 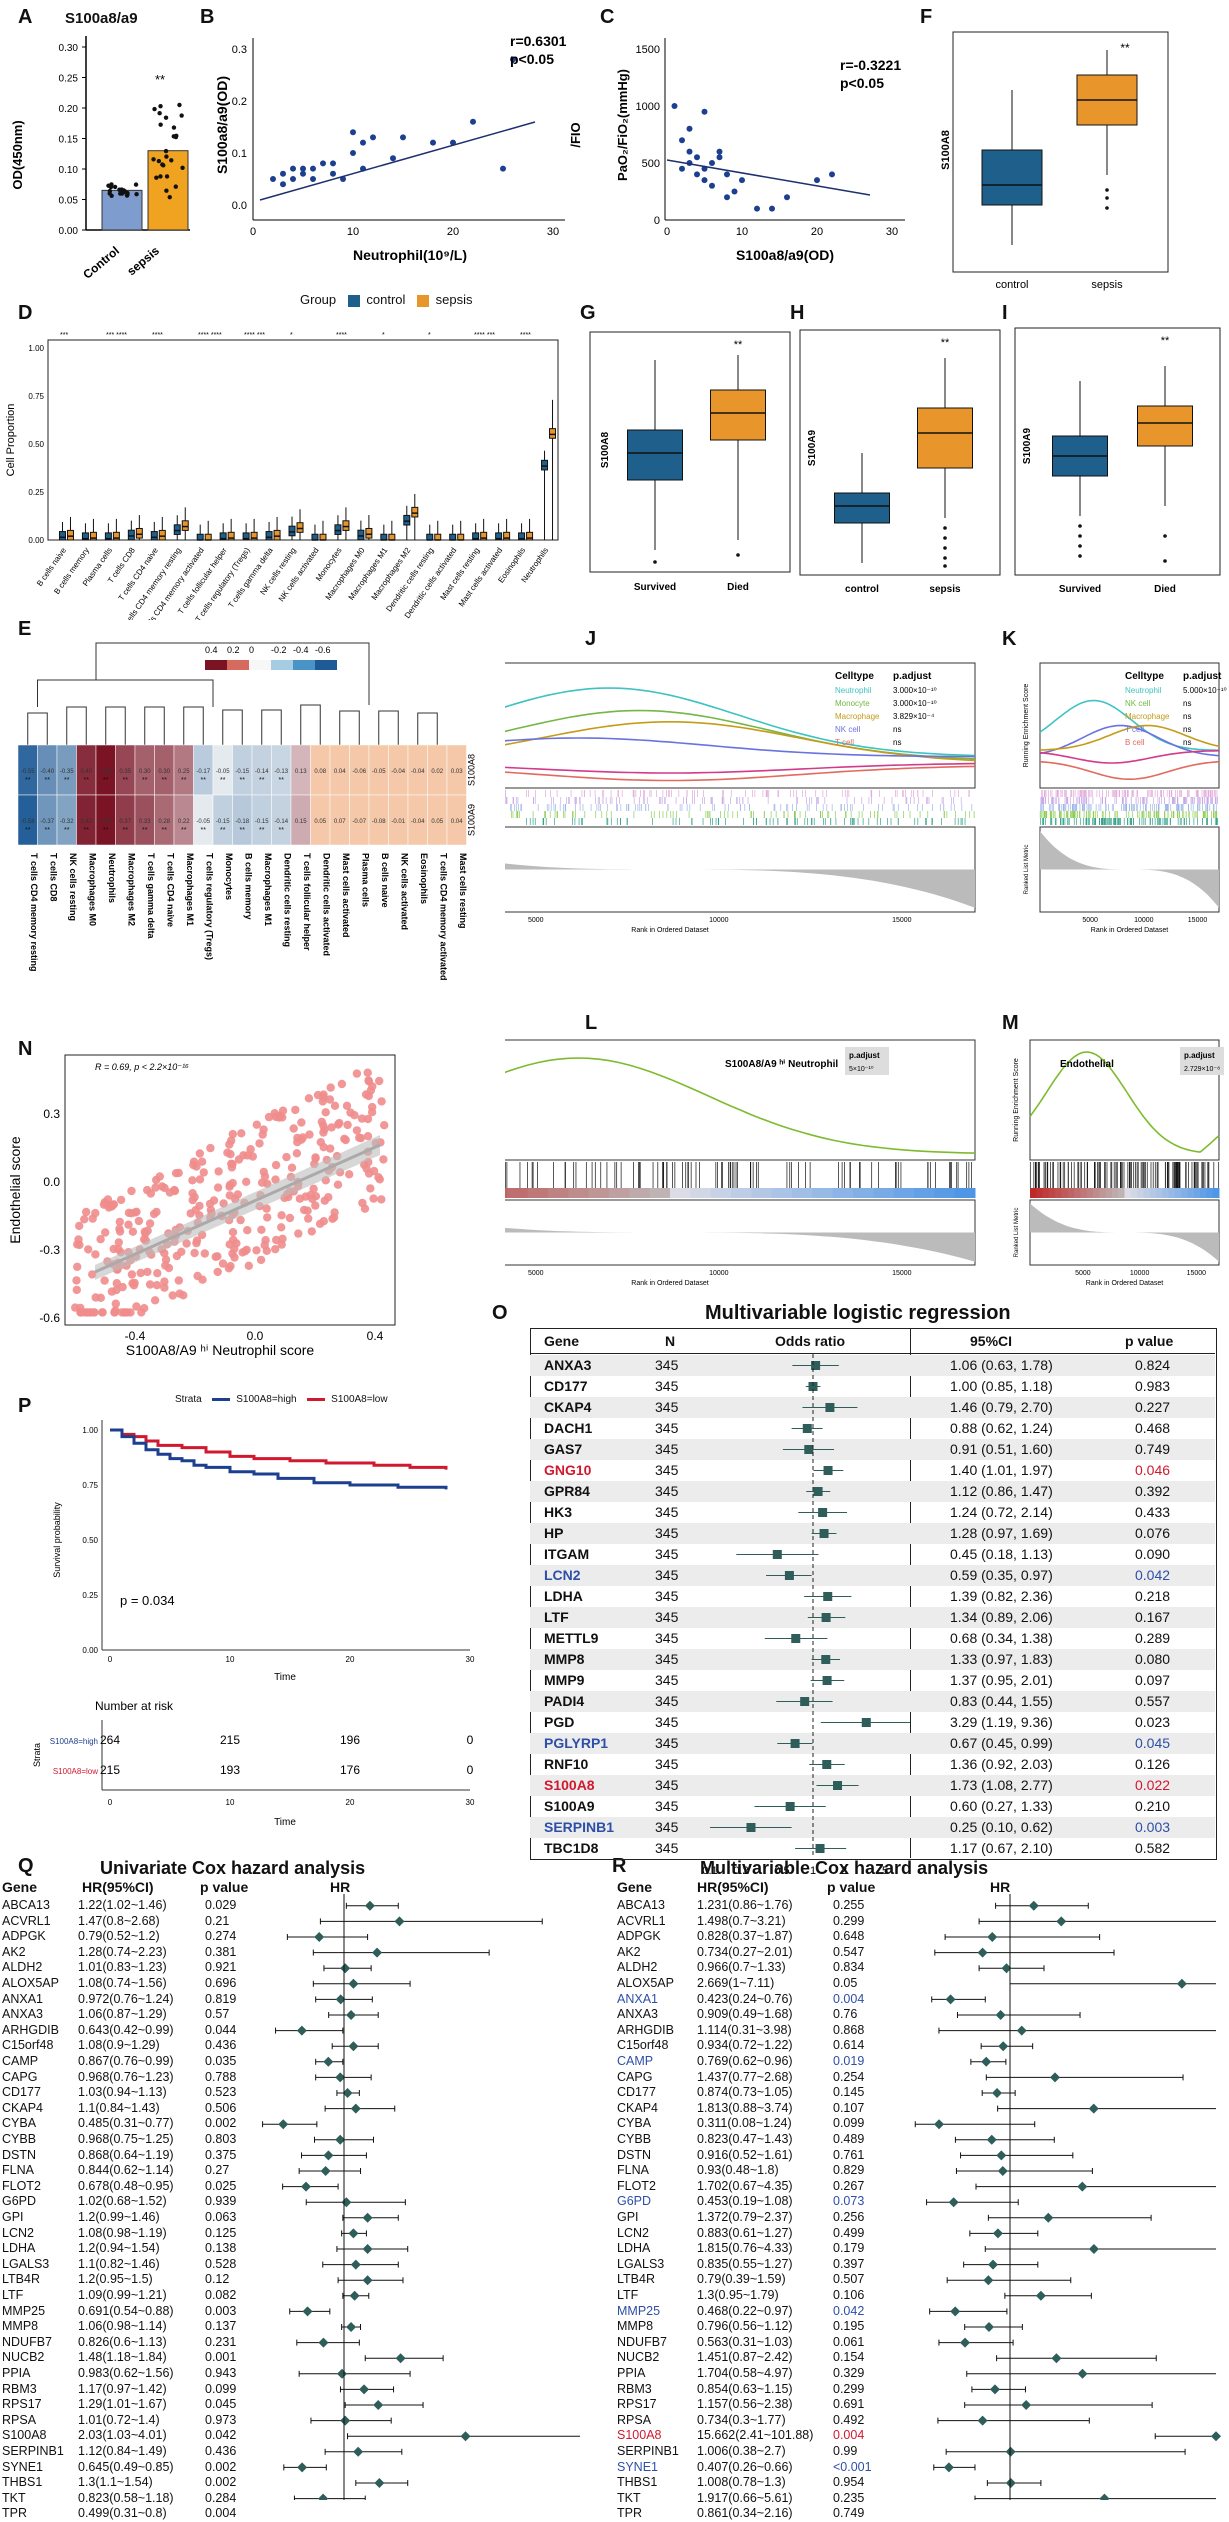 What do you see at coordinates (237, 1208) in the screenshot?
I see `panel-n-fit-line` at bounding box center [237, 1208].